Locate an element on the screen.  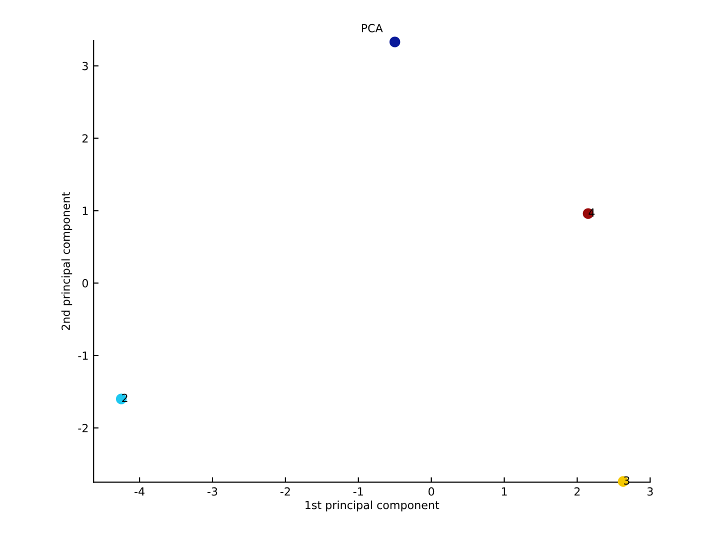
annotation: 3 is located at coordinates (627, 480).